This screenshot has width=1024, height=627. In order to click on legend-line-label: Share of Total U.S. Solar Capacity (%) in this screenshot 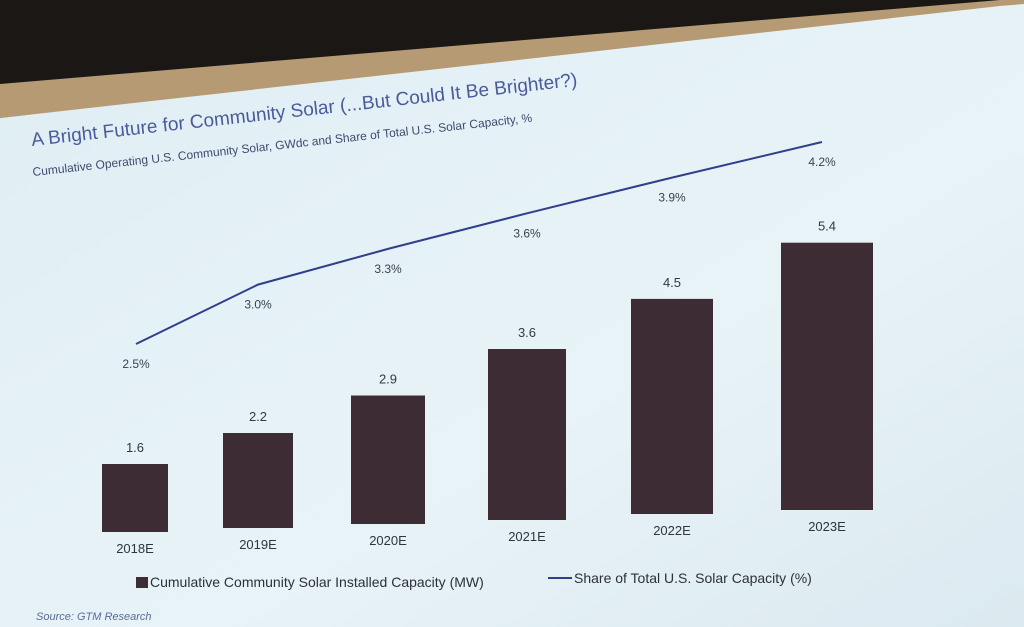, I will do `click(693, 578)`.